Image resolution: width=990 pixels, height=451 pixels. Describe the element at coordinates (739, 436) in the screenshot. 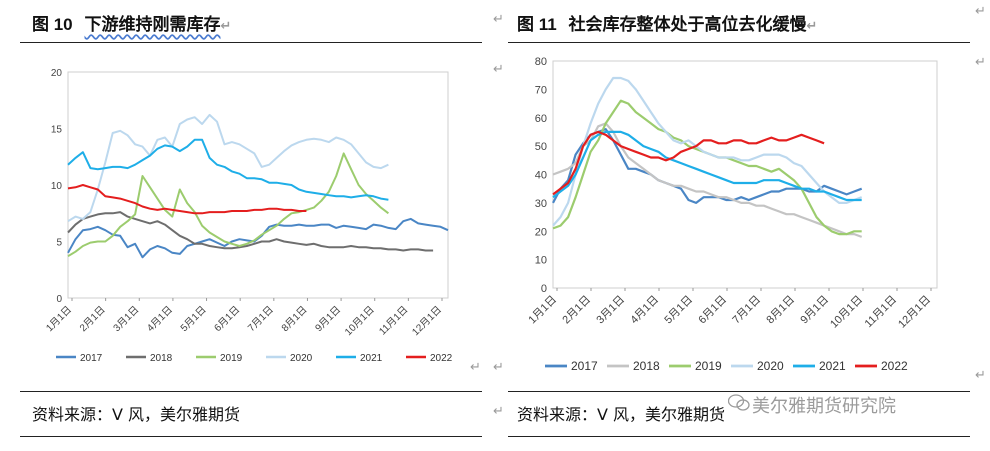

I see `right-footer-rule-bottom` at that location.